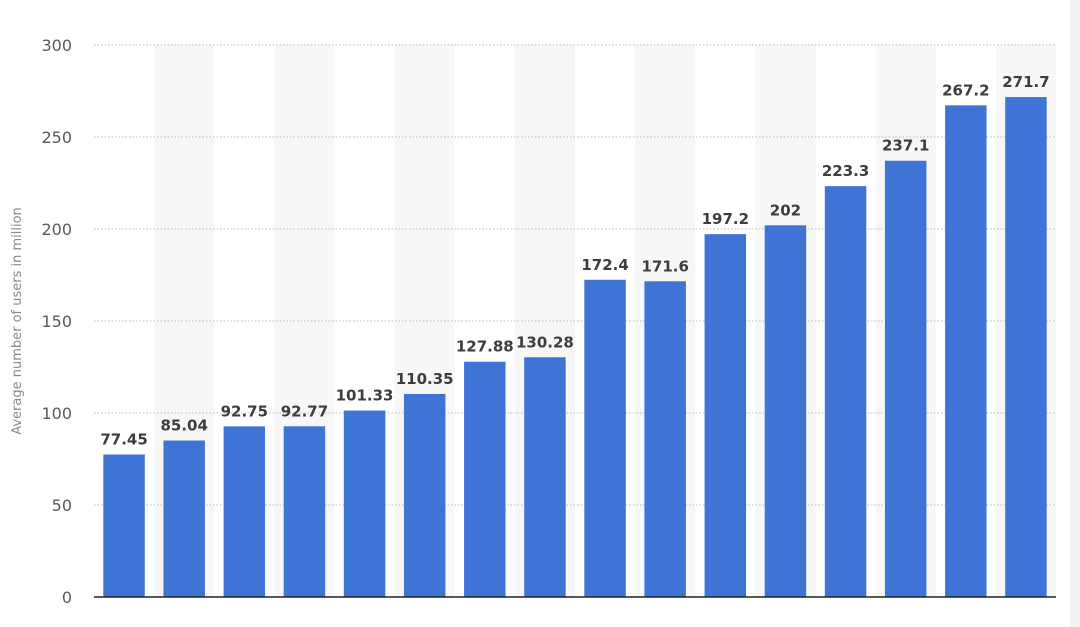 Image resolution: width=1080 pixels, height=627 pixels. What do you see at coordinates (56, 413) in the screenshot?
I see `y-tick-label: 100` at bounding box center [56, 413].